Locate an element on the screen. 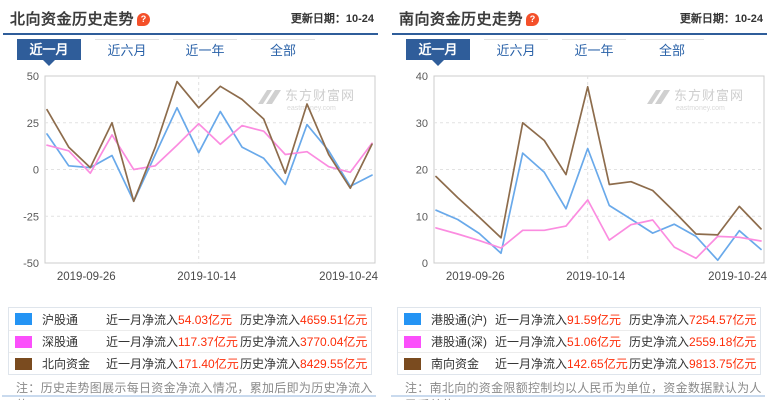 The height and width of the screenshot is (400, 778). svg-text: 25 is located at coordinates (33, 124).